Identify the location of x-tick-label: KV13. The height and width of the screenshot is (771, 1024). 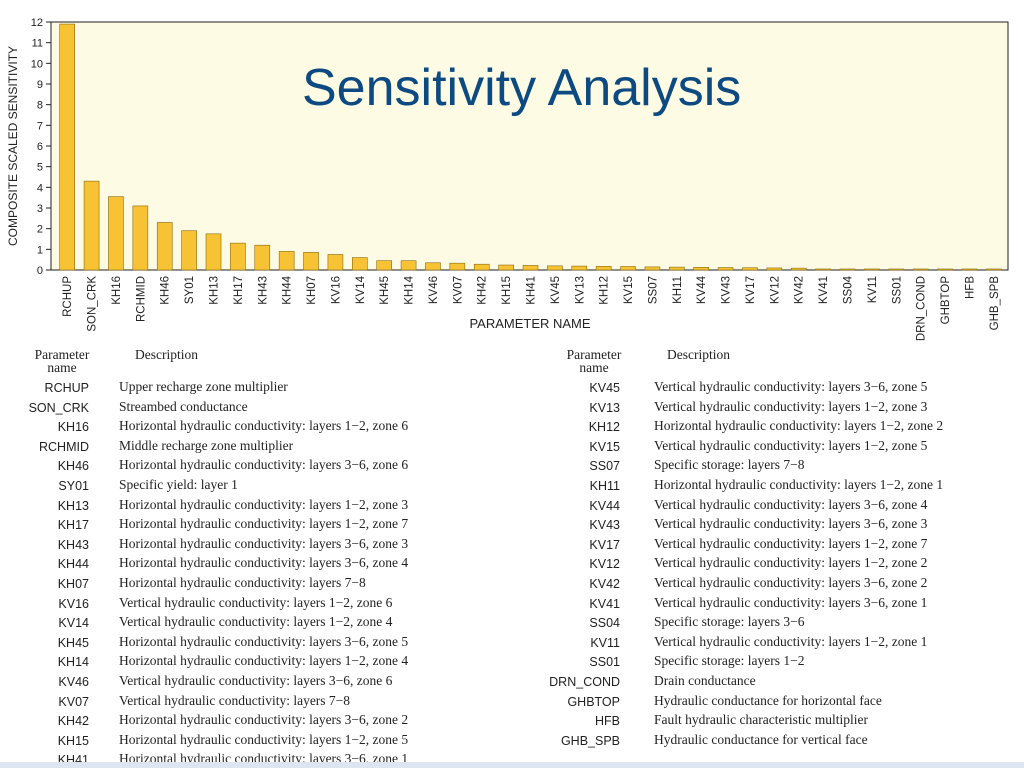
(580, 290).